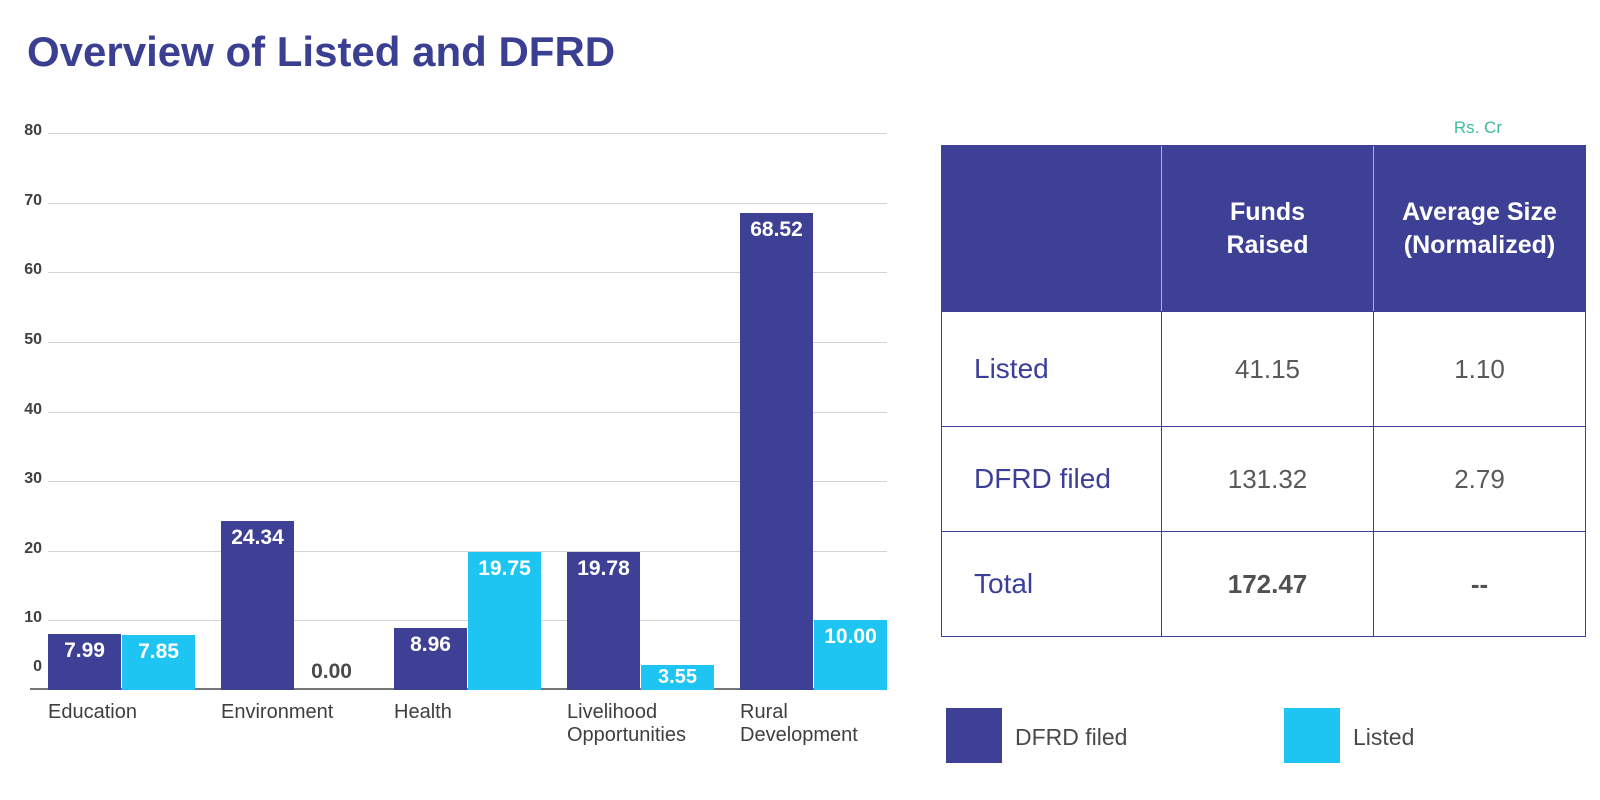 Image resolution: width=1600 pixels, height=800 pixels. Describe the element at coordinates (158, 651) in the screenshot. I see `bar-value-label-listed-education: 7.85` at that location.